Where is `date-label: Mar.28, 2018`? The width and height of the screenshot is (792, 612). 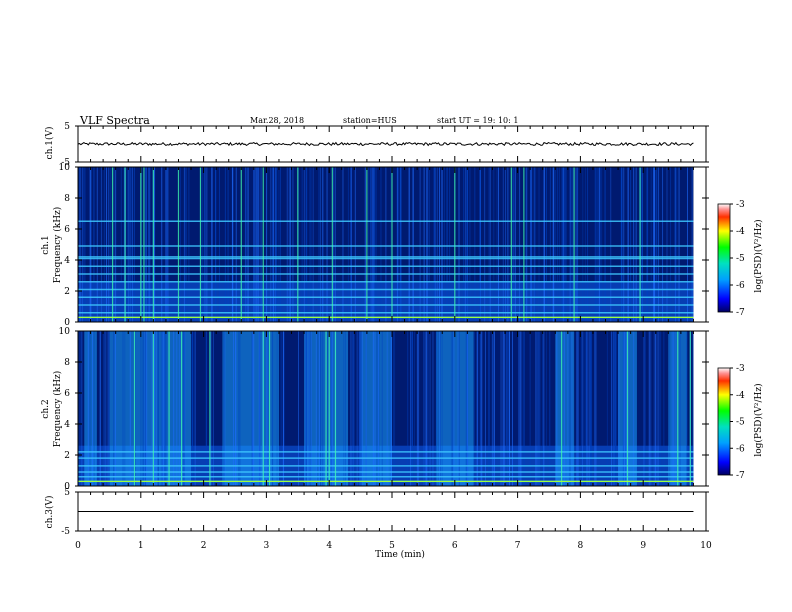 date-label: Mar.28, 2018 is located at coordinates (277, 120).